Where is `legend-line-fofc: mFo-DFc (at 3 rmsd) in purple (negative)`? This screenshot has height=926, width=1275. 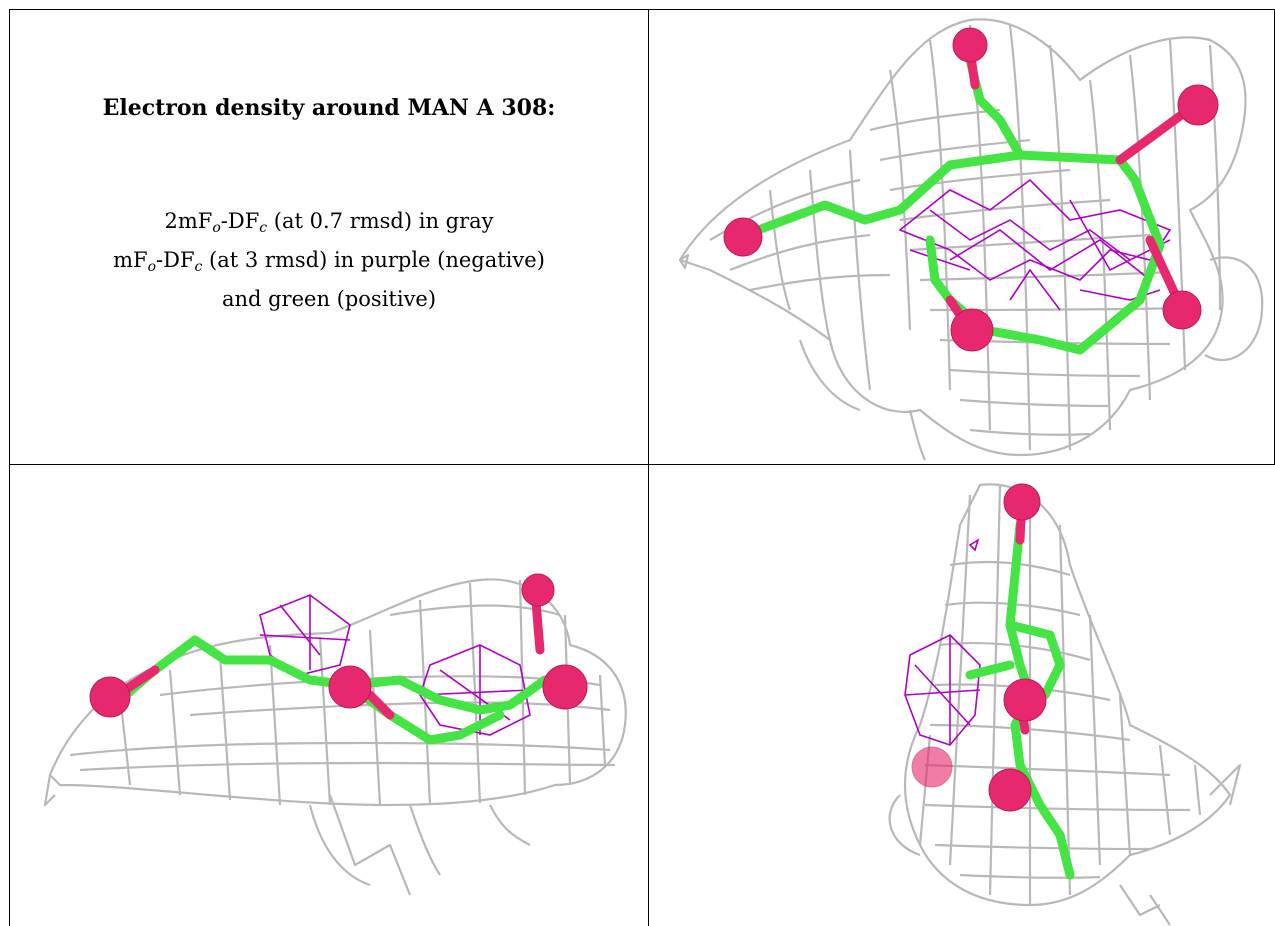
legend-line-fofc: mFo-DFc (at 3 rmsd) in purple (negative) is located at coordinates (329, 261).